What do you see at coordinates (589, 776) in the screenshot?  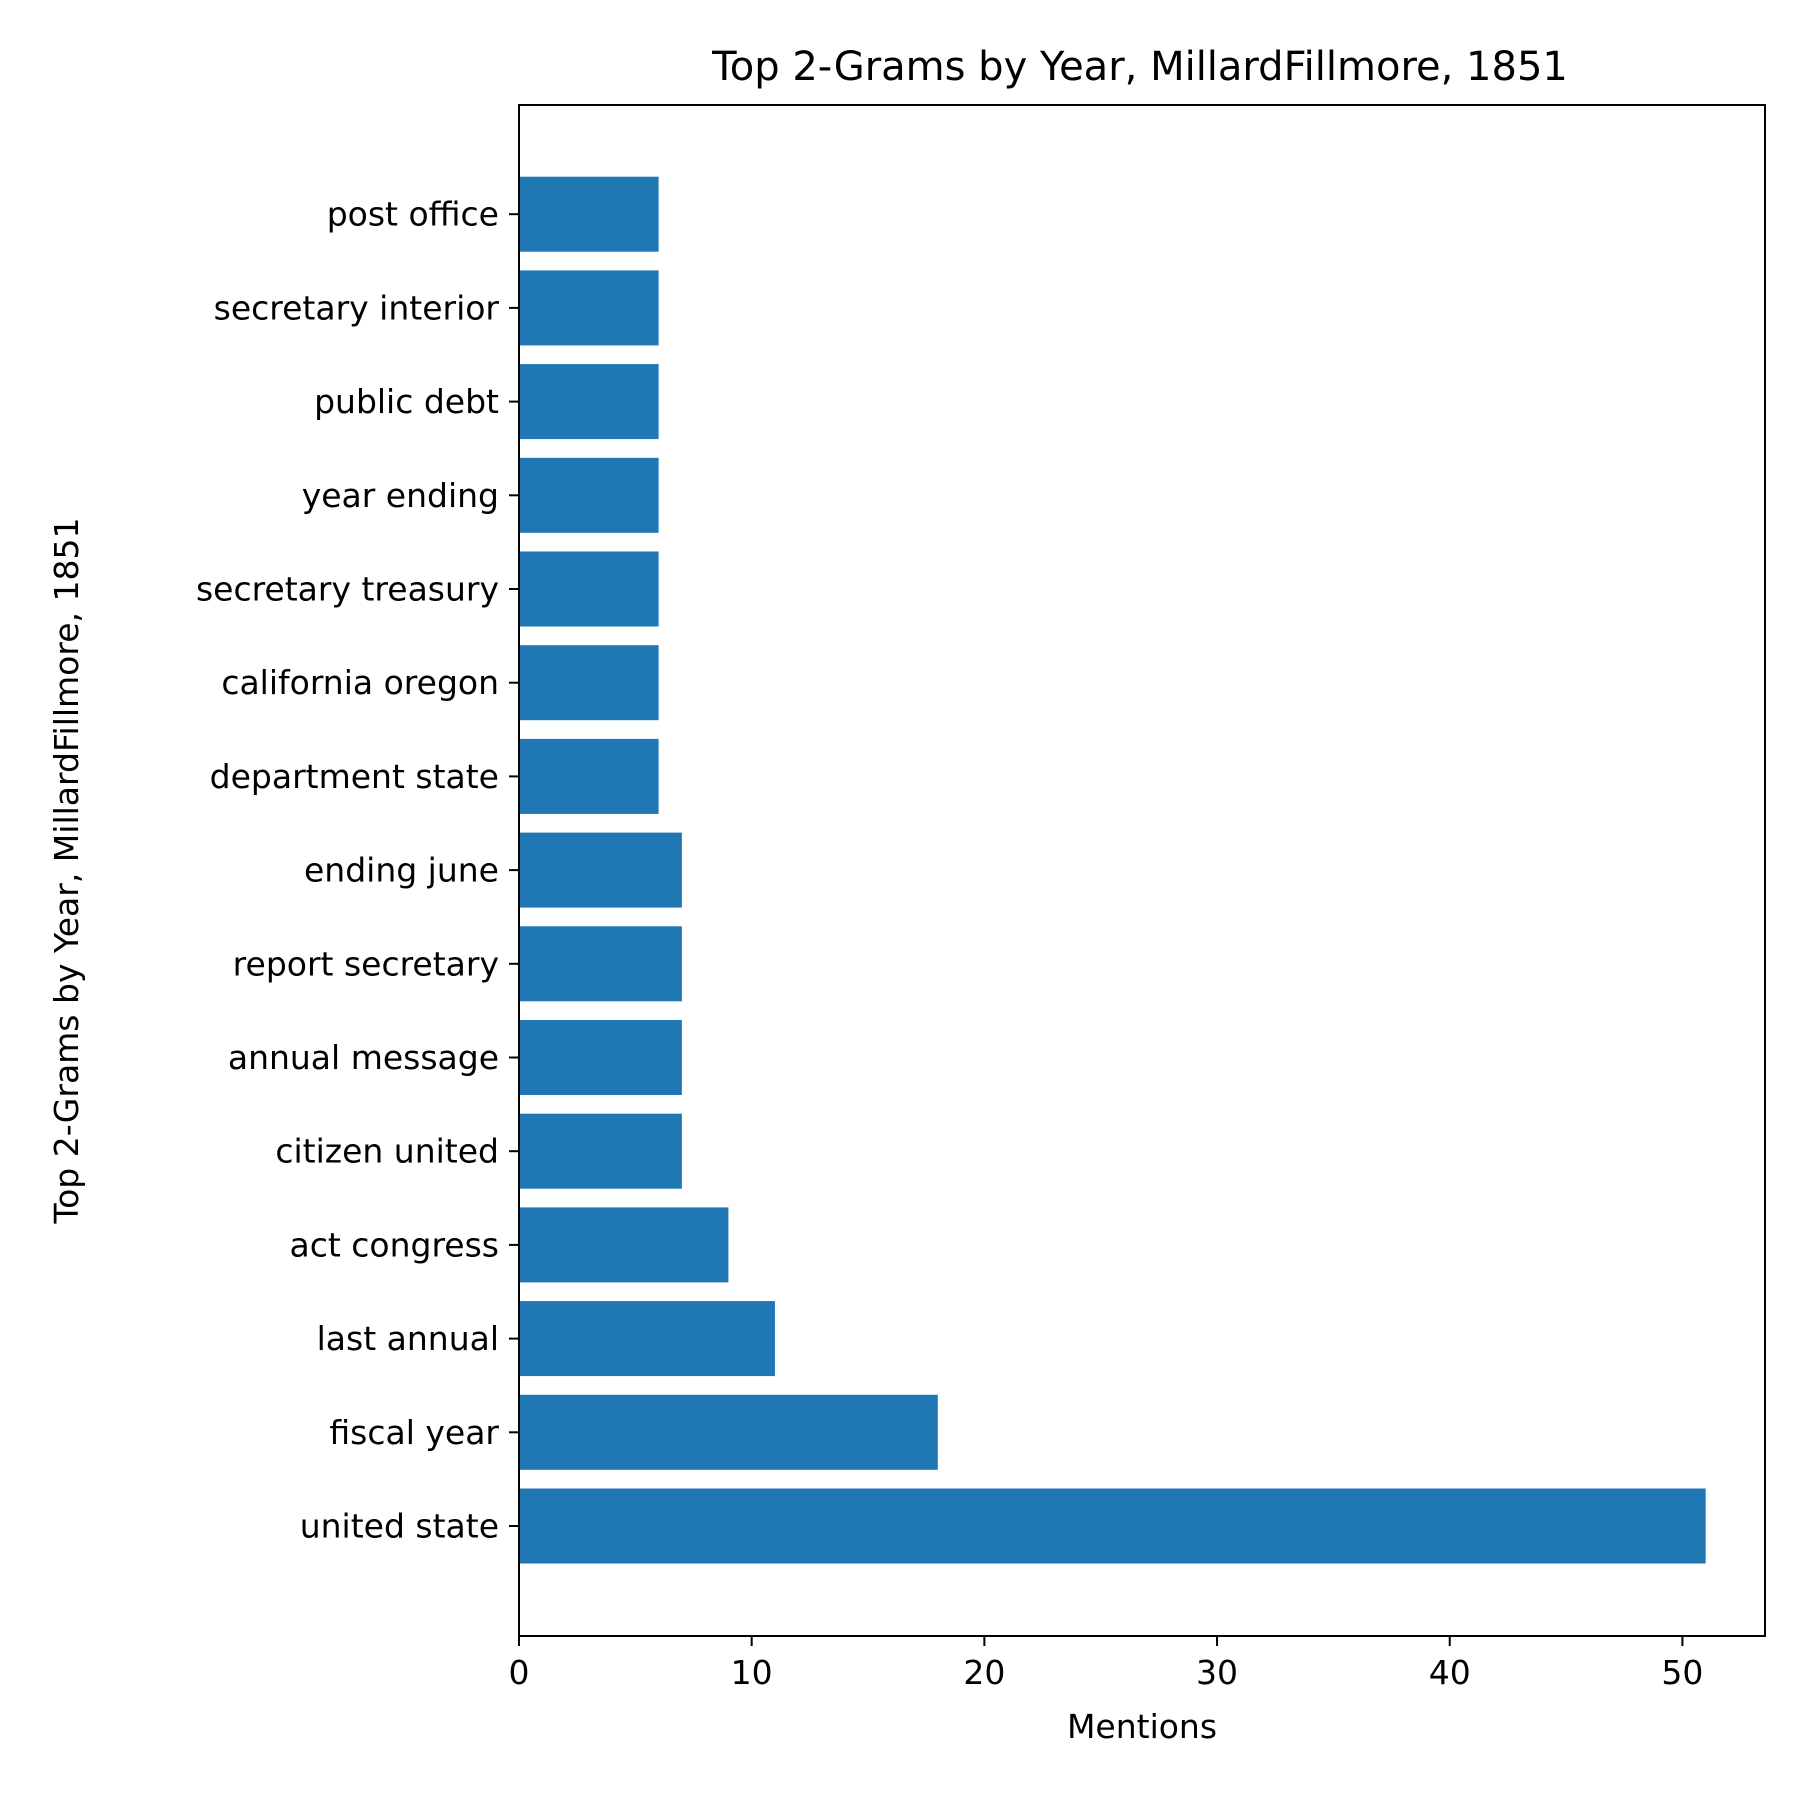 I see `bar-department-state` at bounding box center [589, 776].